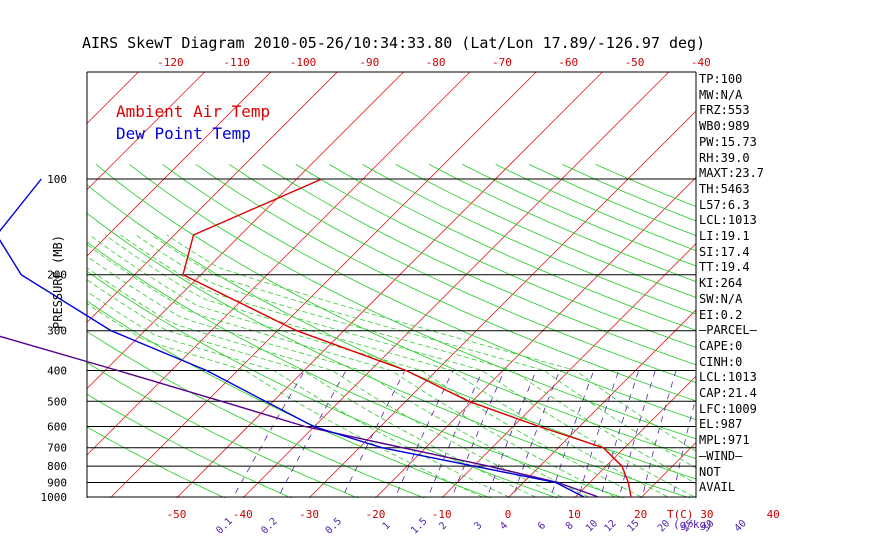  What do you see at coordinates (728, 393) in the screenshot?
I see `sounding-index-item: CAP:21.4` at bounding box center [728, 393].